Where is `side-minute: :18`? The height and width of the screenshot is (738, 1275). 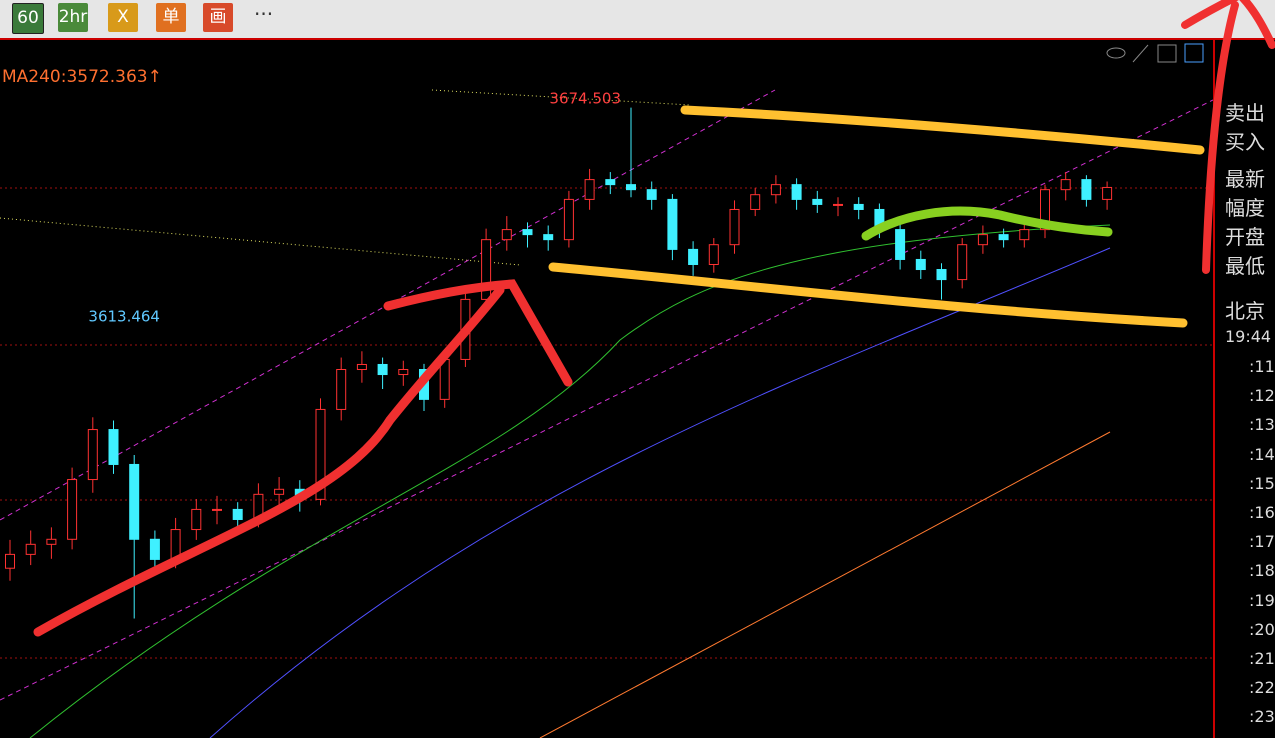 side-minute: :18 is located at coordinates (1262, 571).